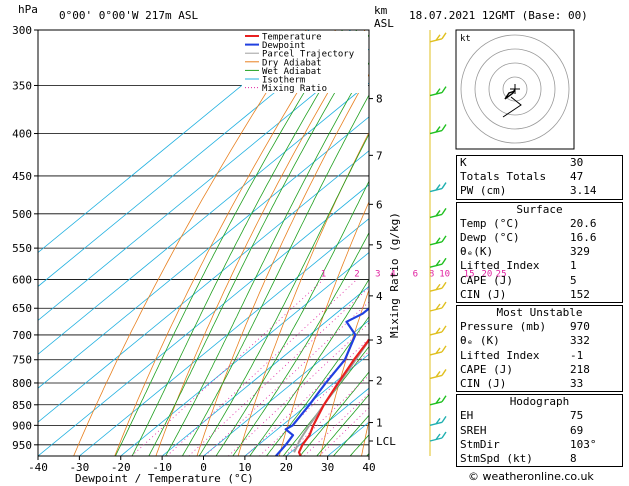 This screenshot has height=486, width=629. I want to click on location-label: 0°00' 0°00'W 217m ASL, so click(128, 15).